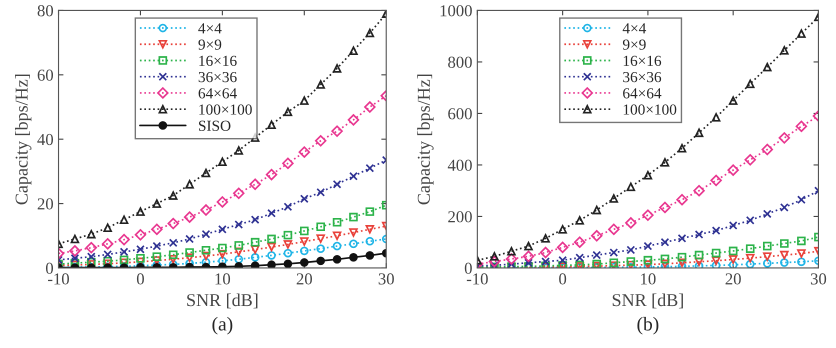 This screenshot has height=348, width=836. What do you see at coordinates (46, 10) in the screenshot?
I see `y-tick-label: 80` at bounding box center [46, 10].